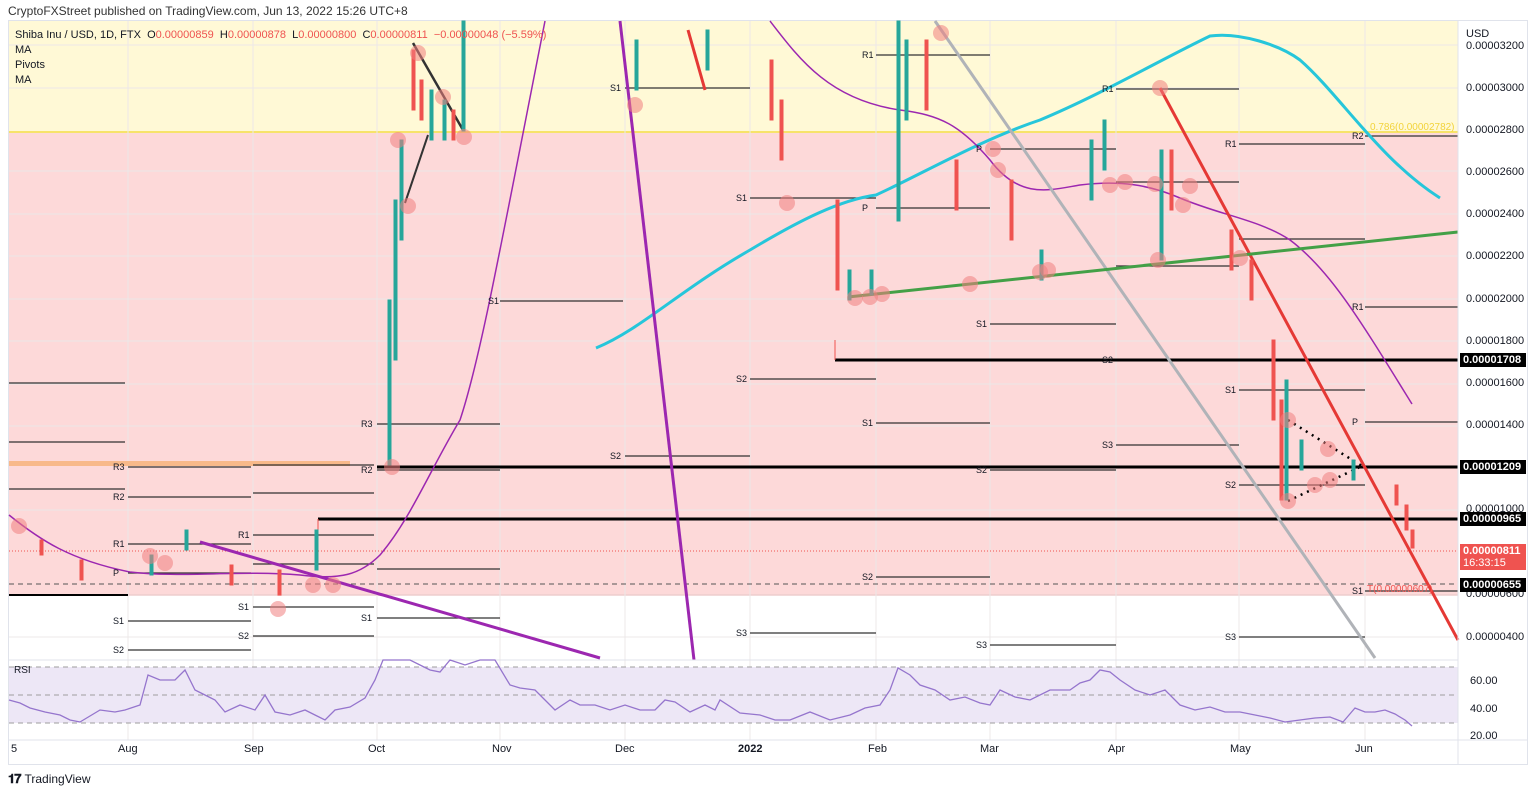 The height and width of the screenshot is (793, 1536). What do you see at coordinates (128, 749) in the screenshot?
I see `time-label: Aug` at bounding box center [128, 749].